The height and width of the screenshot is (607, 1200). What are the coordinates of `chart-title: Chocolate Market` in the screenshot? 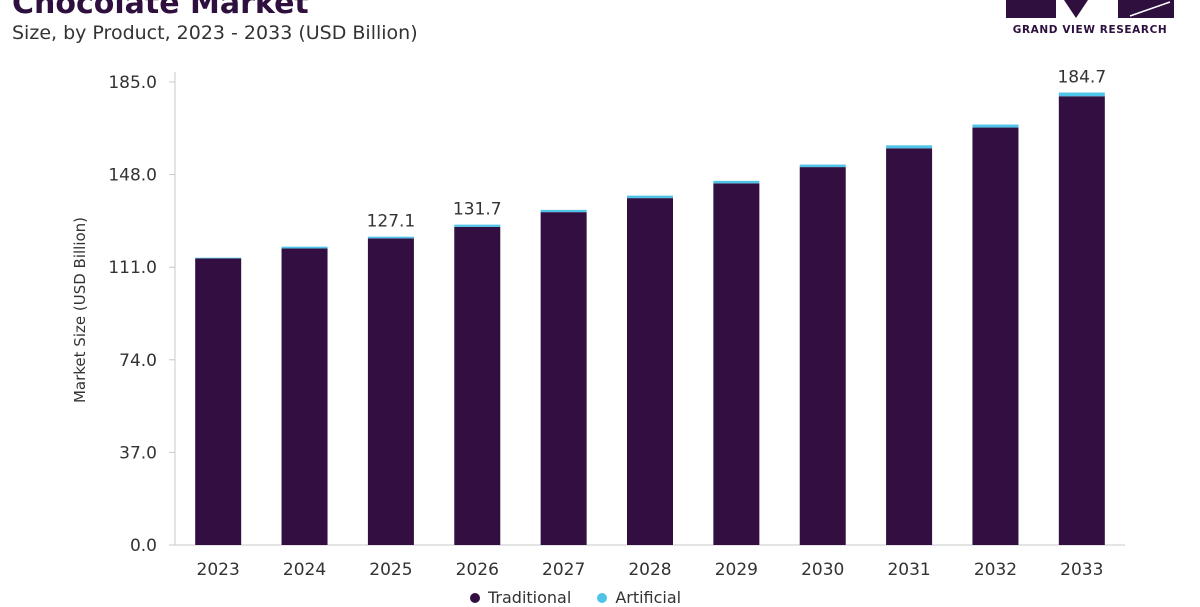 It's located at (160, 10).